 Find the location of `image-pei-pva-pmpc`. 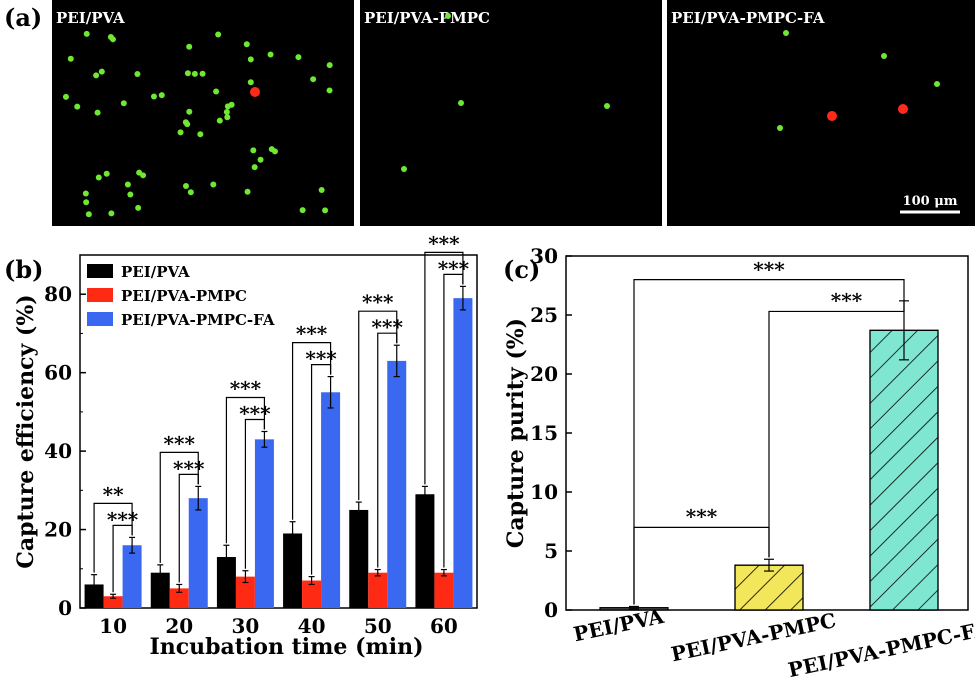

image-pei-pva-pmpc is located at coordinates (511, 113).